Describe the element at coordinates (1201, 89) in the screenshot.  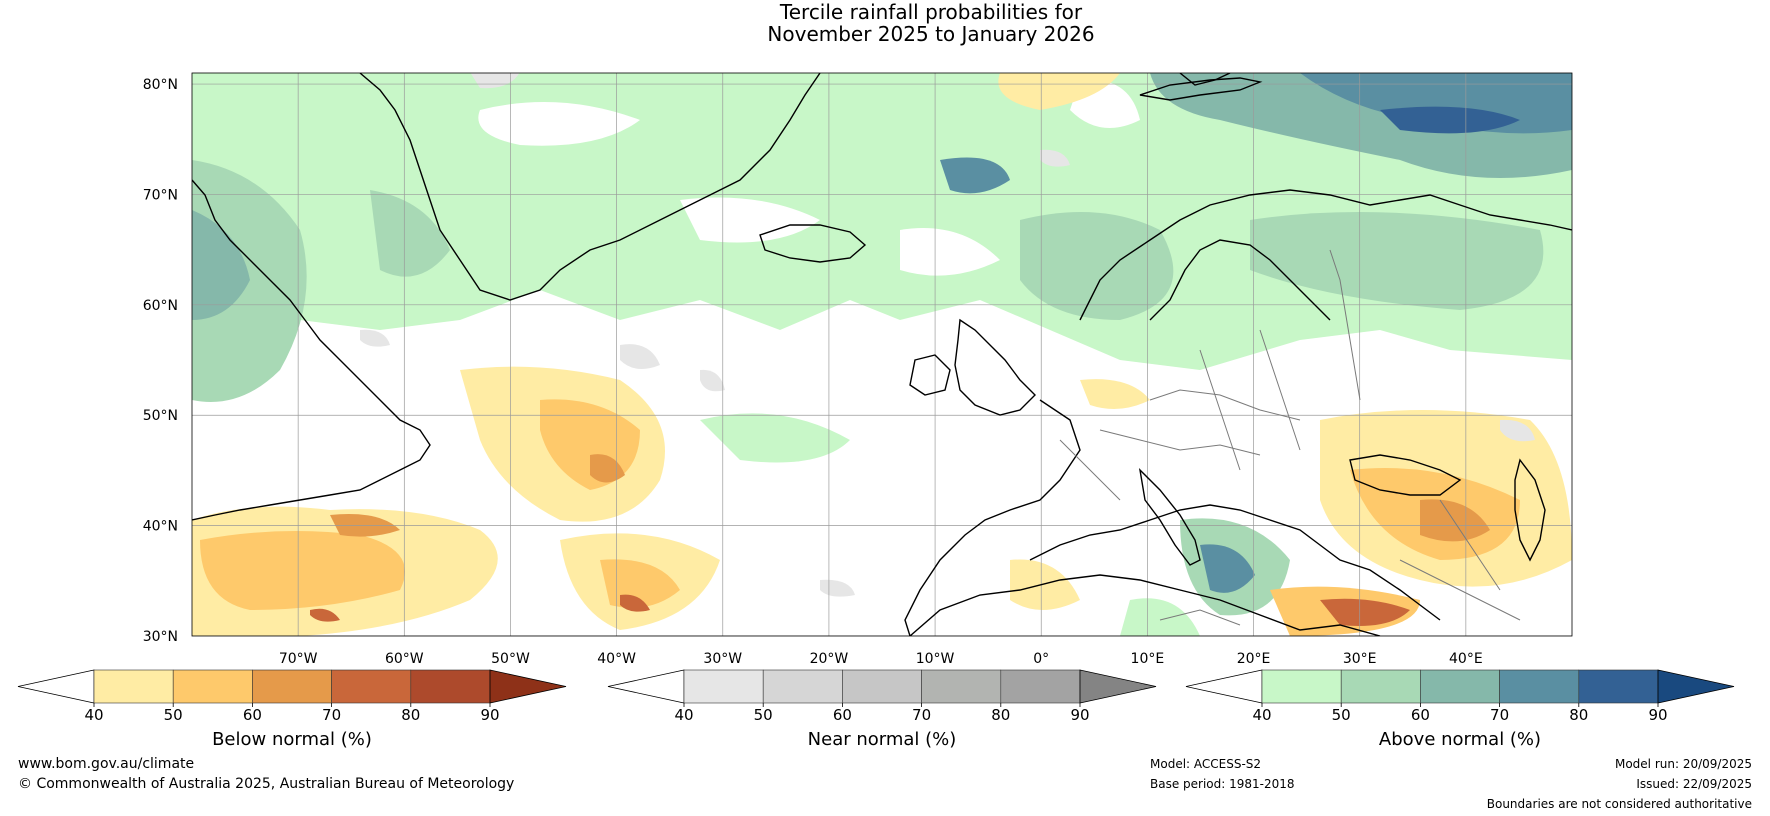
I see `coastline-novaya-zemlya` at that location.